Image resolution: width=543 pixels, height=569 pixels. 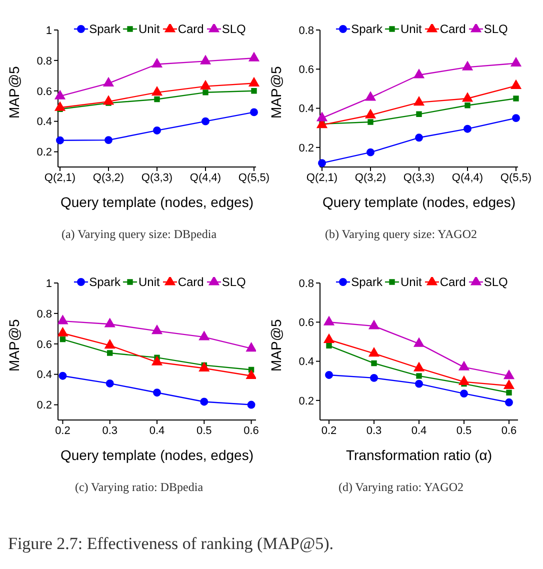 I want to click on x-tick-label: 0.4, so click(x=157, y=430).